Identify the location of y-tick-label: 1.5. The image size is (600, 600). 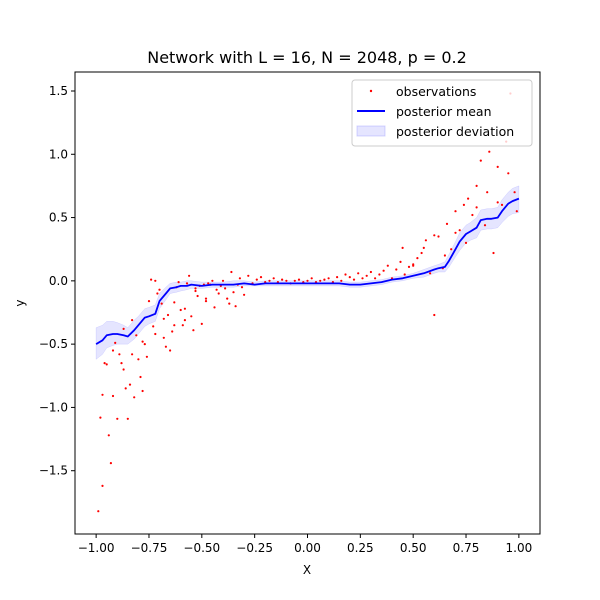
(58, 91).